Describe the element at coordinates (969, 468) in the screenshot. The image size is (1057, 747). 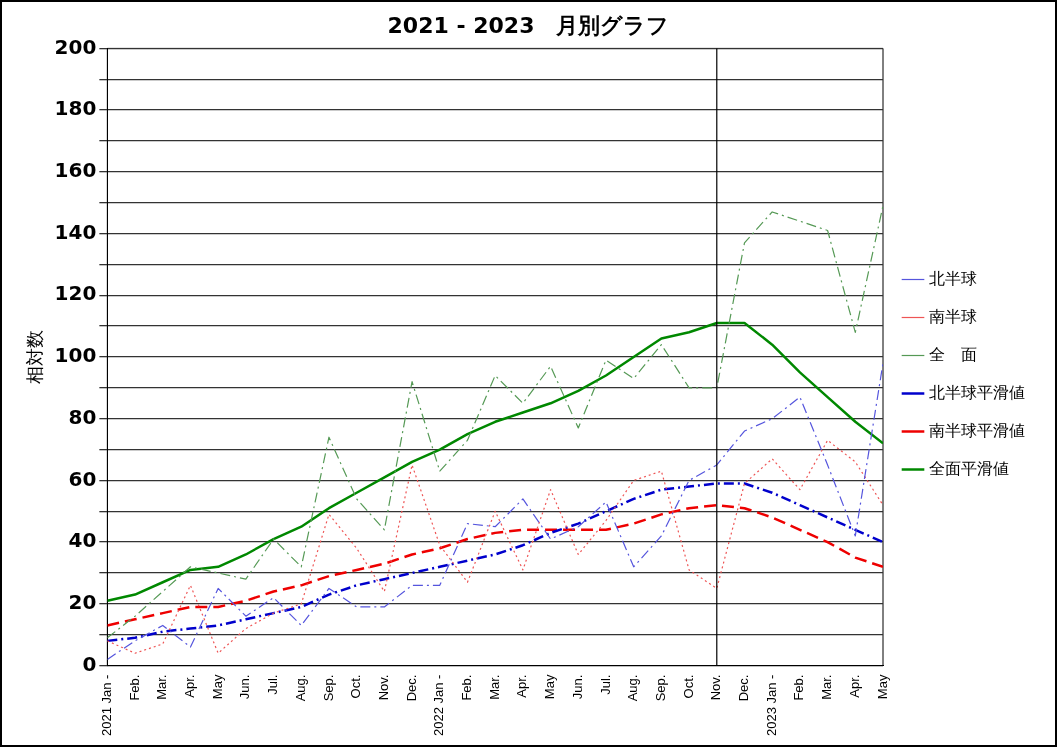
I see `legend-label: 全面平滑値` at that location.